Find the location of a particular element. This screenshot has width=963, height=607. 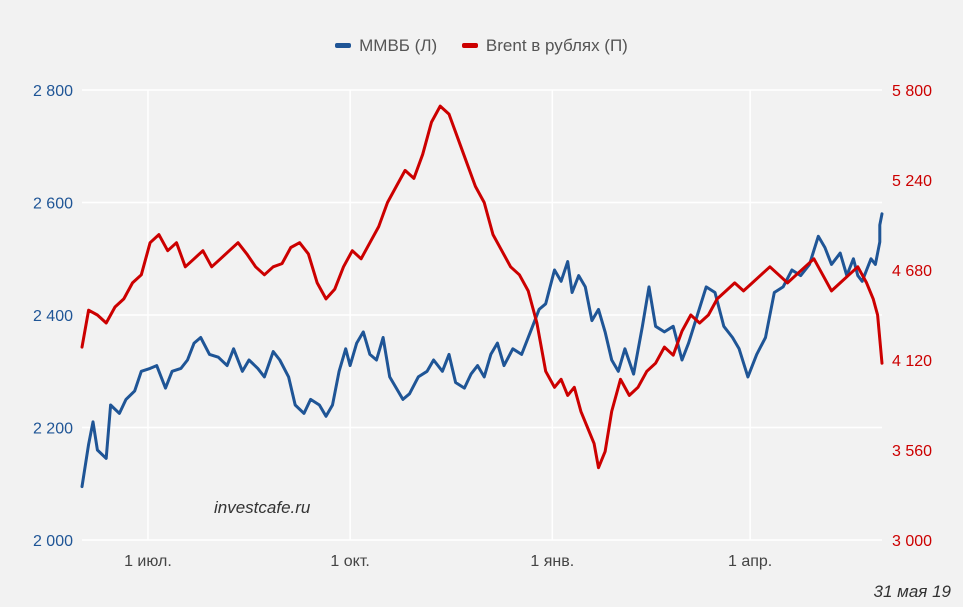

x-tick-label: 1 июл. is located at coordinates (148, 561).